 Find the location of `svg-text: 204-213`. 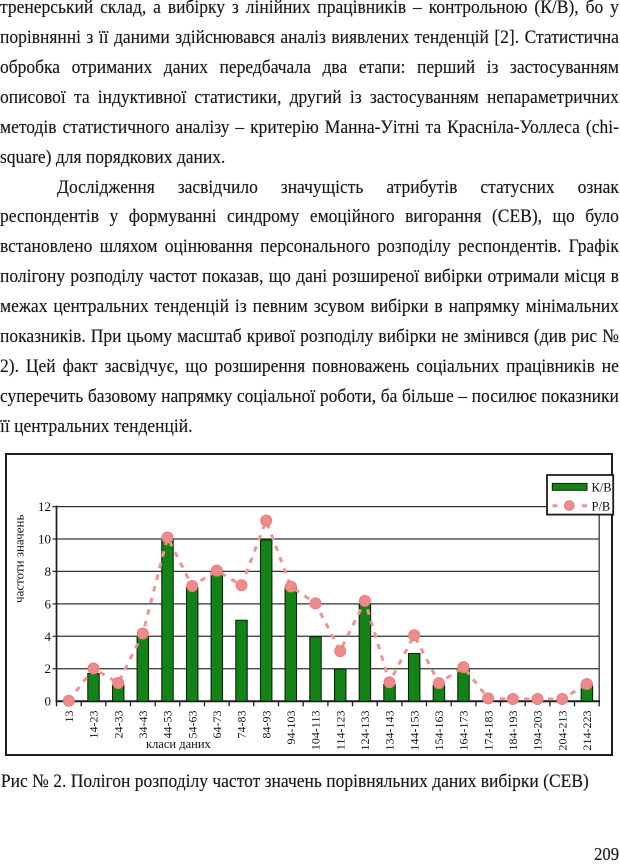

svg-text: 204-213 is located at coordinates (562, 731).